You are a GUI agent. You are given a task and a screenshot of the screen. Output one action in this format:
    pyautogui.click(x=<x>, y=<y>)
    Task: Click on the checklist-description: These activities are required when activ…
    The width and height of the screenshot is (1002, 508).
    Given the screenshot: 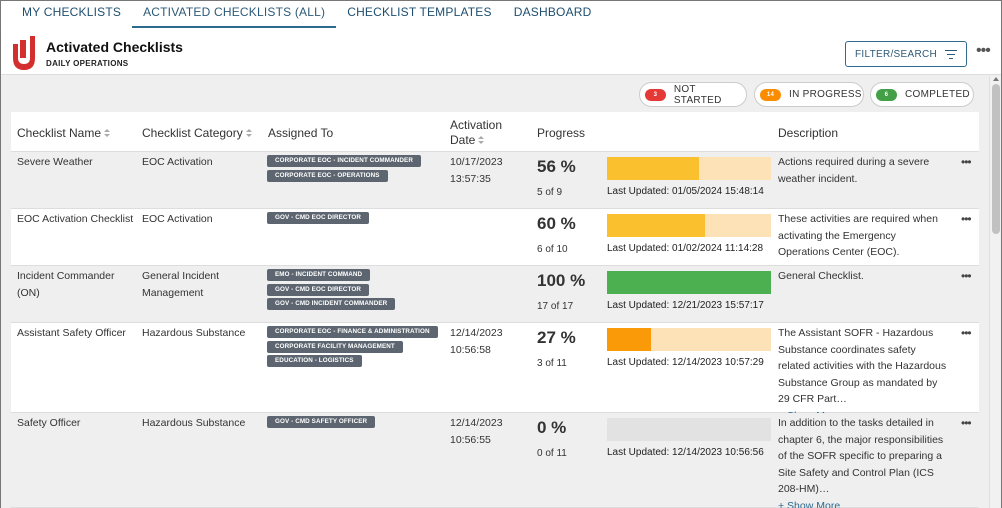 What is the action you would take?
    pyautogui.click(x=863, y=236)
    